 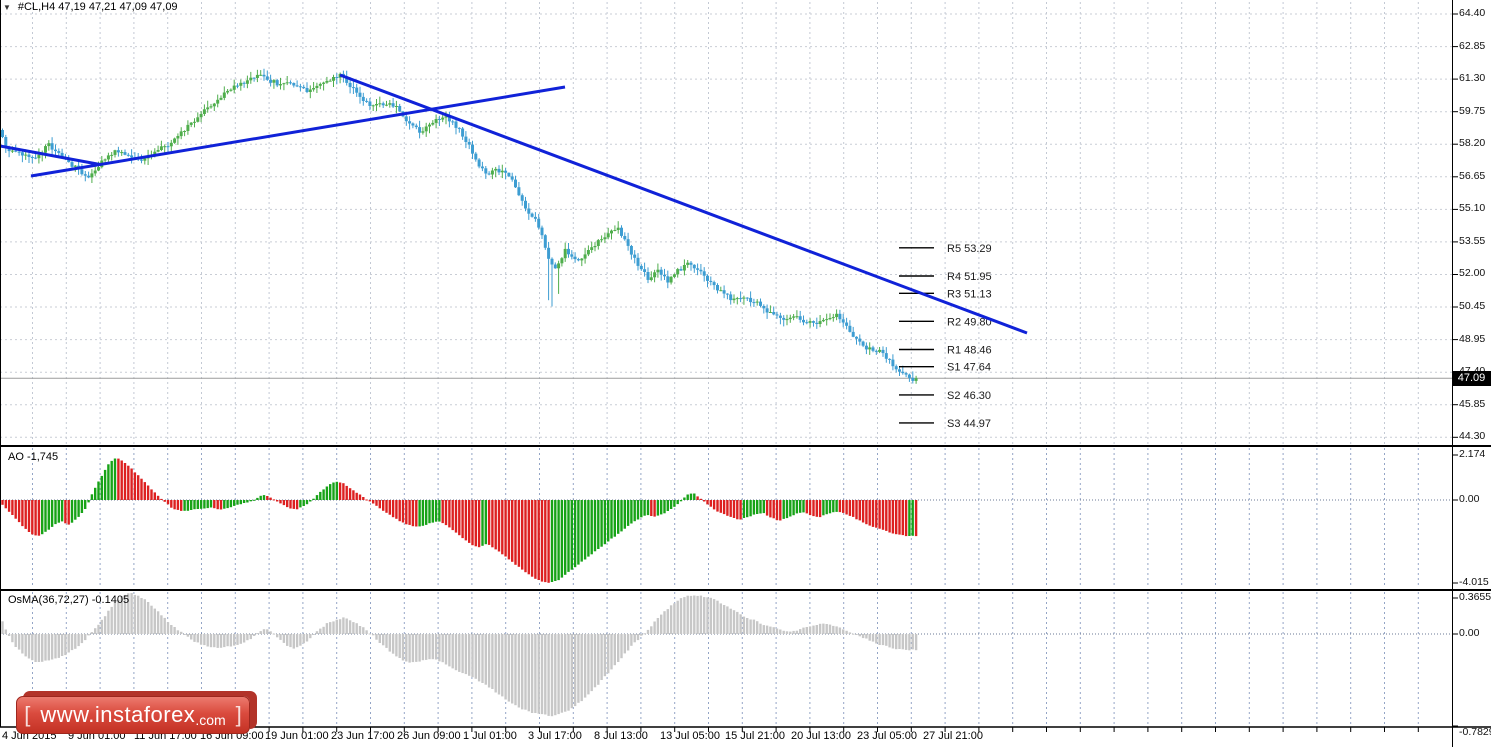 I want to click on ao-panel, so click(x=459, y=520).